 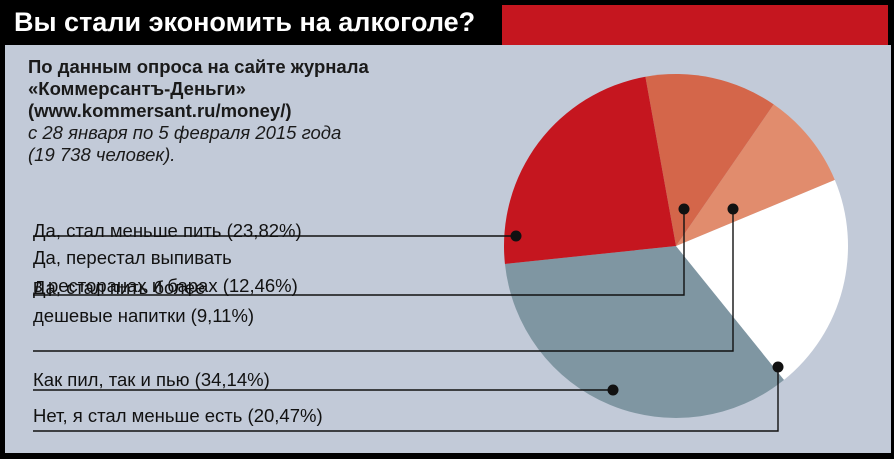 What do you see at coordinates (198, 66) in the screenshot?
I see `subtitle-line-1: По данным опроса на сайте журнала` at bounding box center [198, 66].